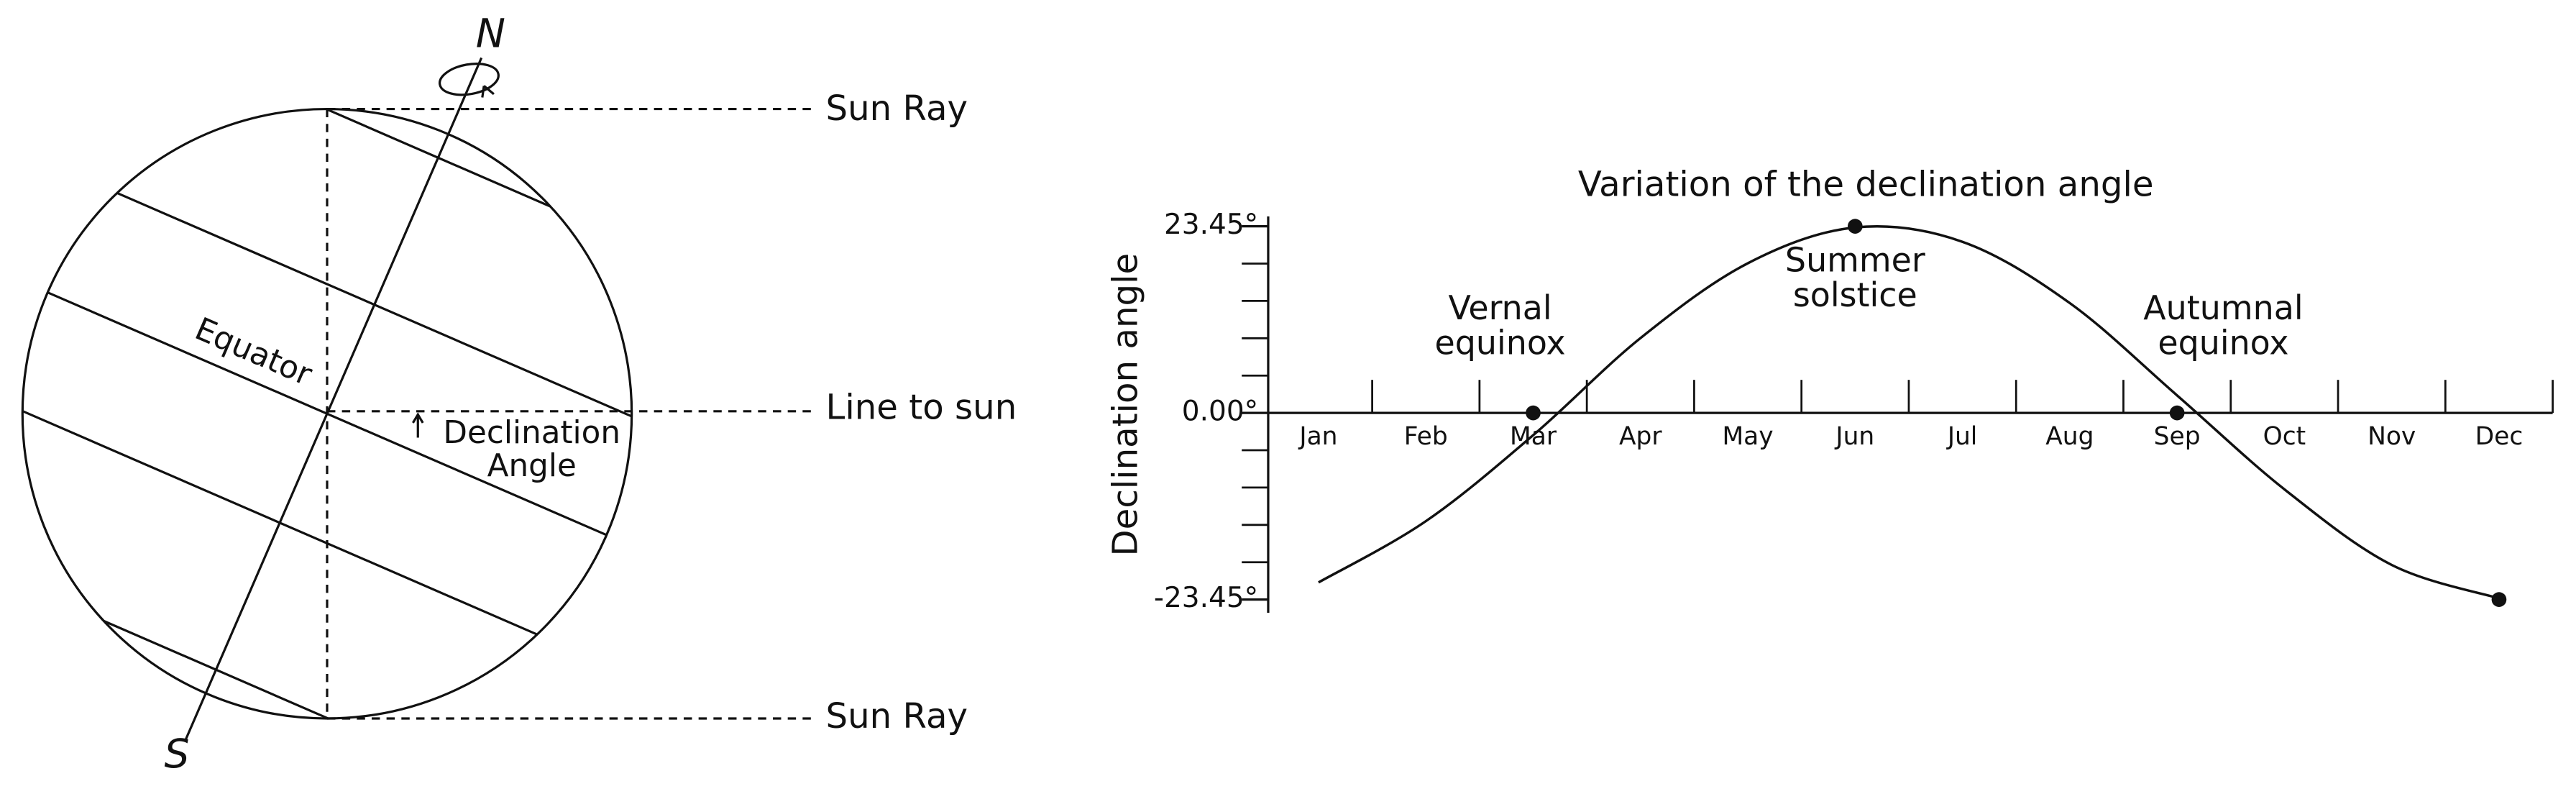  What do you see at coordinates (333, 398) in the screenshot?
I see `earth-axis` at bounding box center [333, 398].